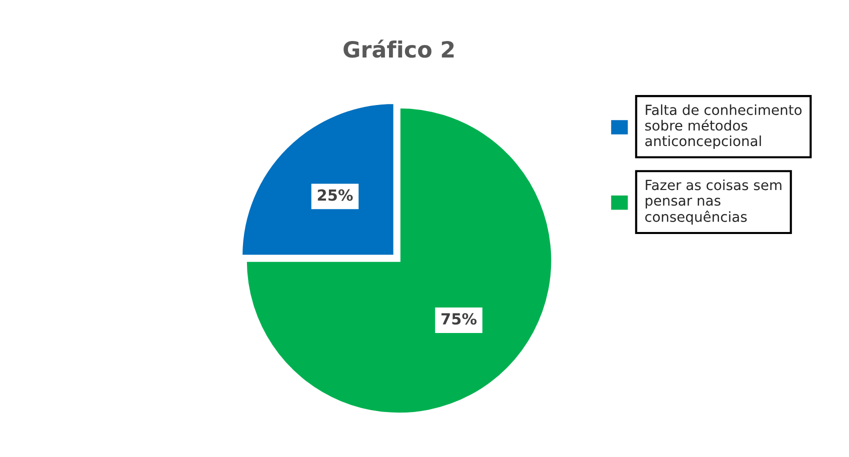 The image size is (849, 457). I want to click on chart-title: Gráfico 2, so click(399, 49).